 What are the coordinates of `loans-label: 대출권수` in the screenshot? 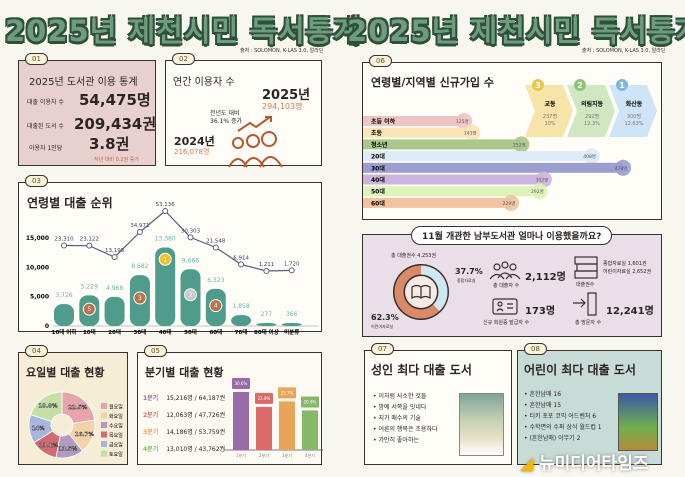 It's located at (585, 285).